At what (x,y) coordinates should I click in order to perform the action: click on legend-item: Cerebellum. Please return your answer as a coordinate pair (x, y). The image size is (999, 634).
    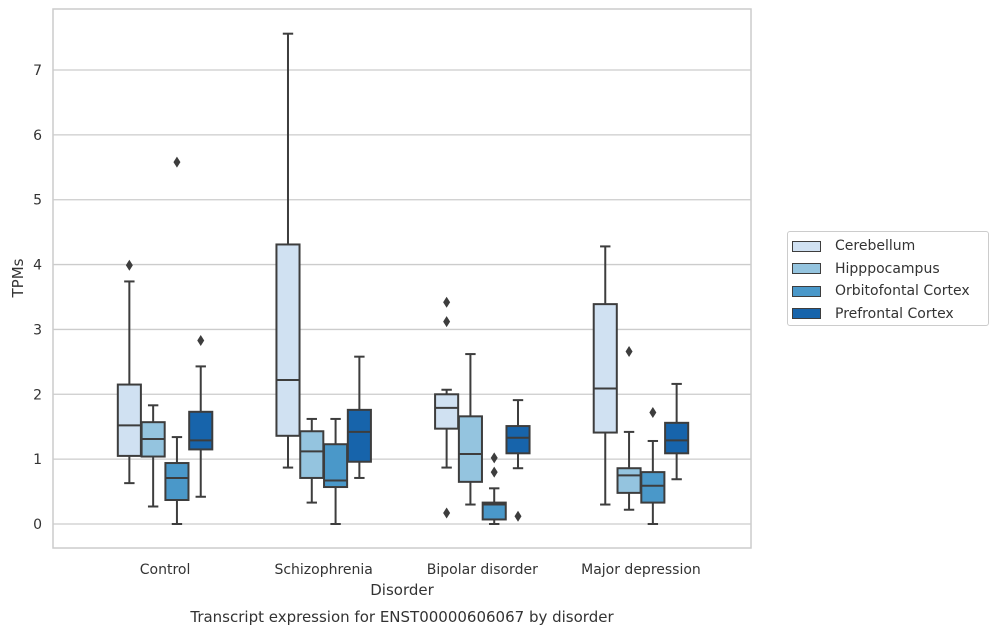
    Looking at the image, I should click on (890, 246).